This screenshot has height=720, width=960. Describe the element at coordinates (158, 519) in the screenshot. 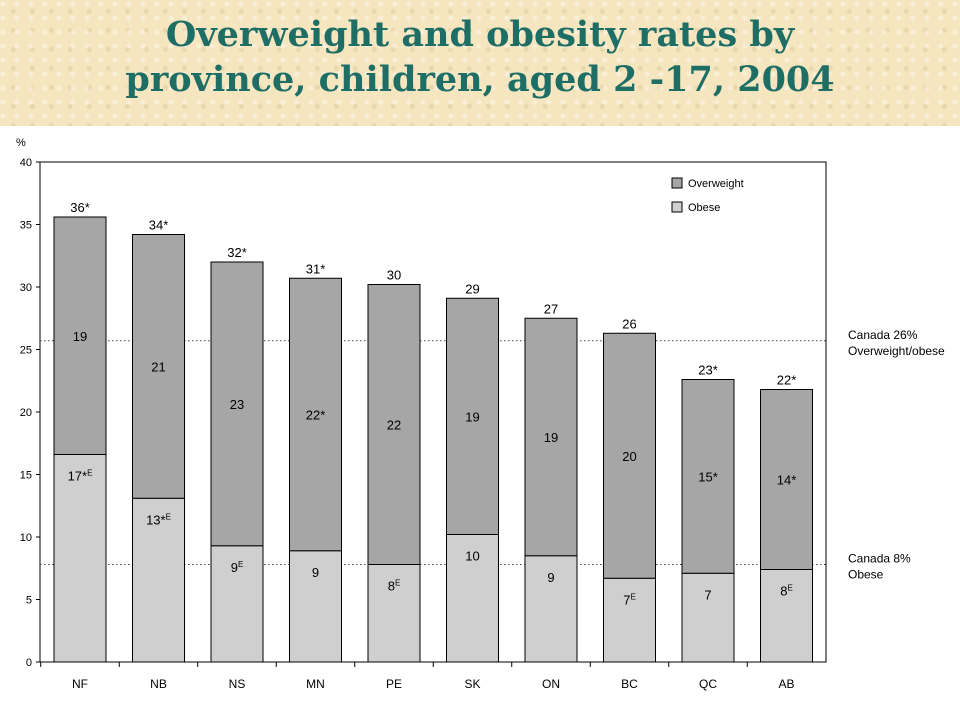

I see `data-label-obese: 13*E` at that location.